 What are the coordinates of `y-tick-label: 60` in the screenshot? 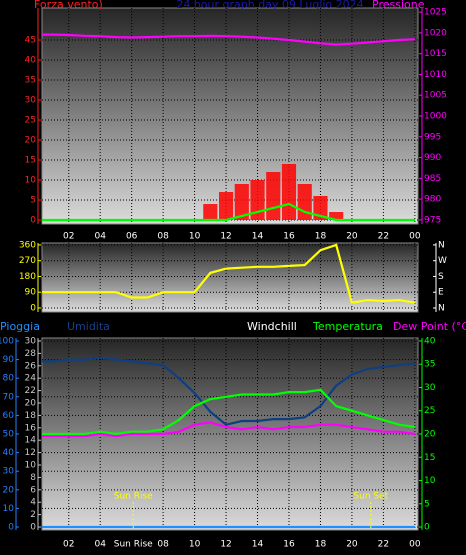 It's located at (9, 416).